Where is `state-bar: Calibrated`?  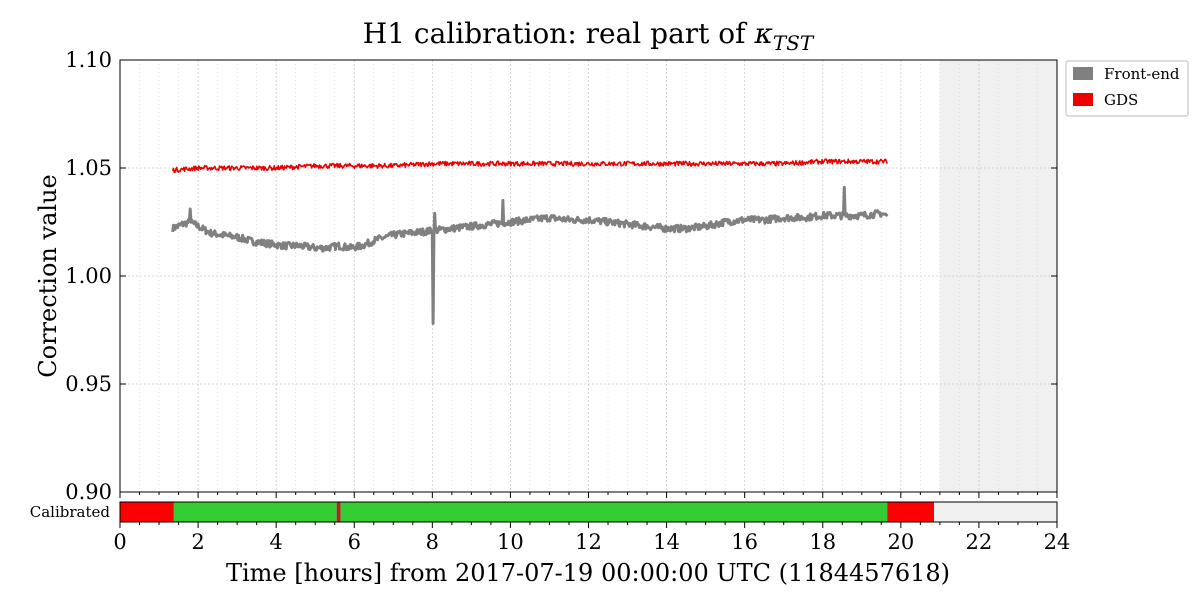
state-bar: Calibrated is located at coordinates (544, 512).